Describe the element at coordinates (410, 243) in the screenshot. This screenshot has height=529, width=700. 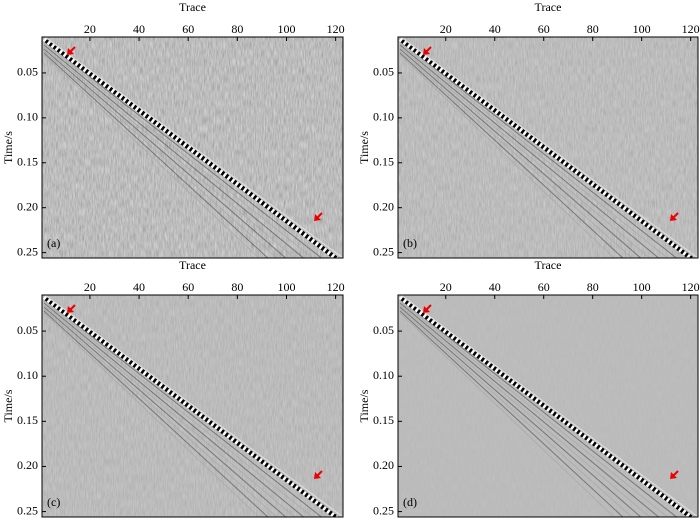
I see `panel-label: (b)` at that location.